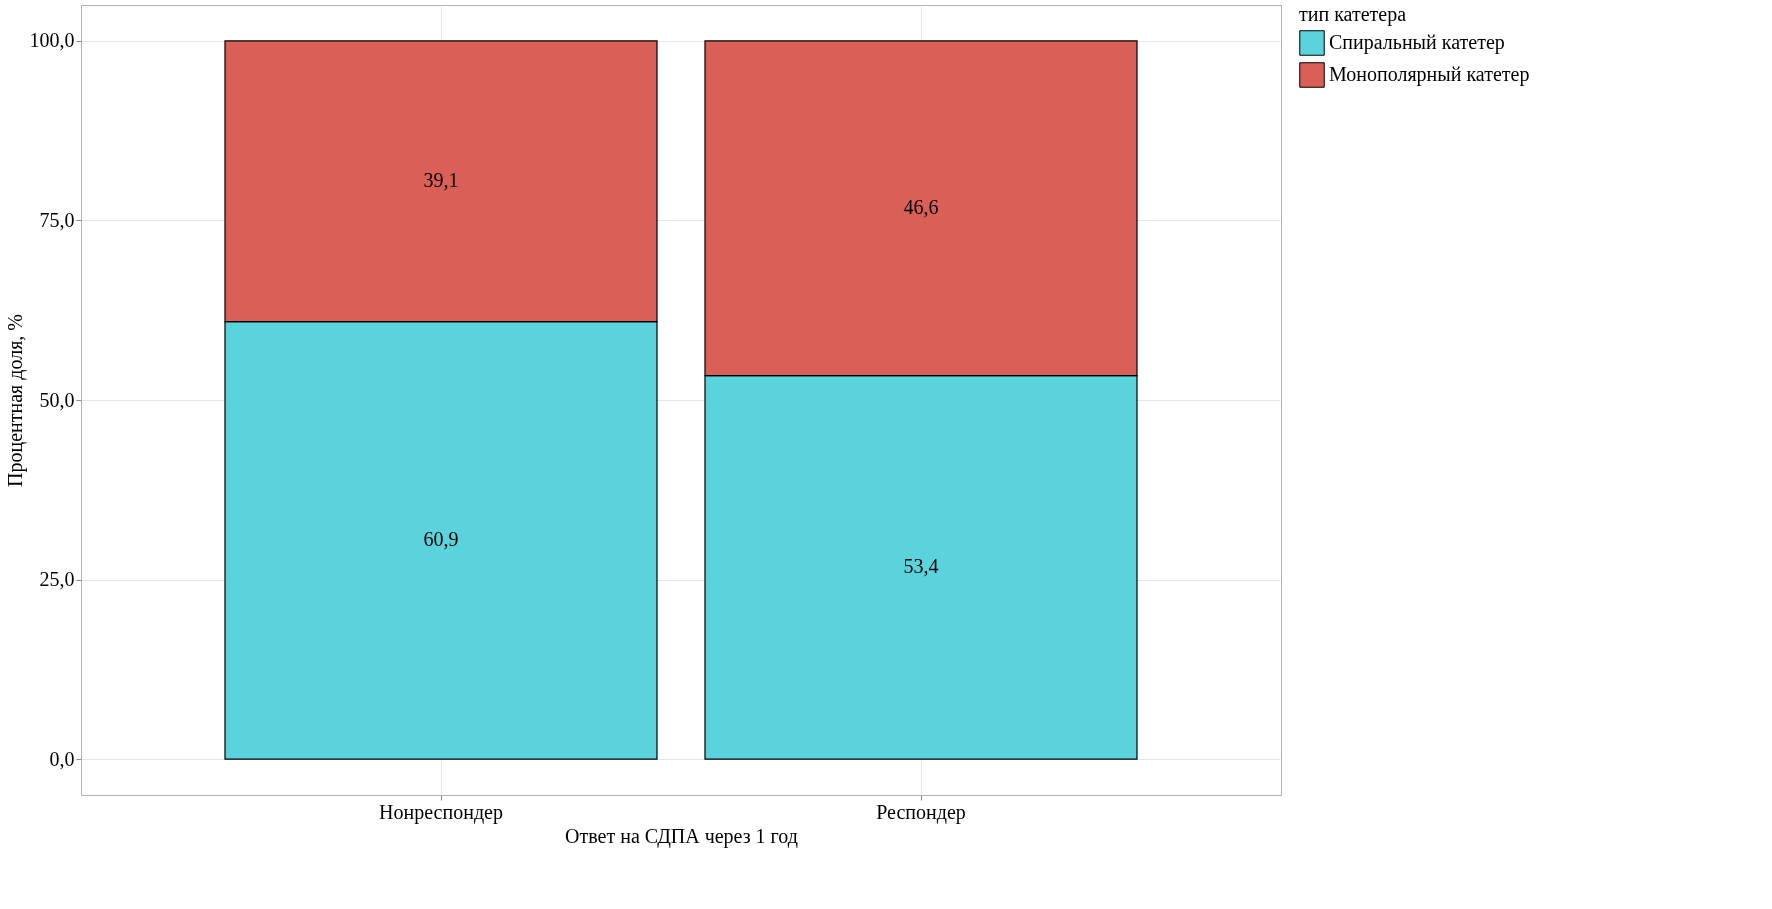  What do you see at coordinates (921, 207) in the screenshot?
I see `data-label: 46,6` at bounding box center [921, 207].